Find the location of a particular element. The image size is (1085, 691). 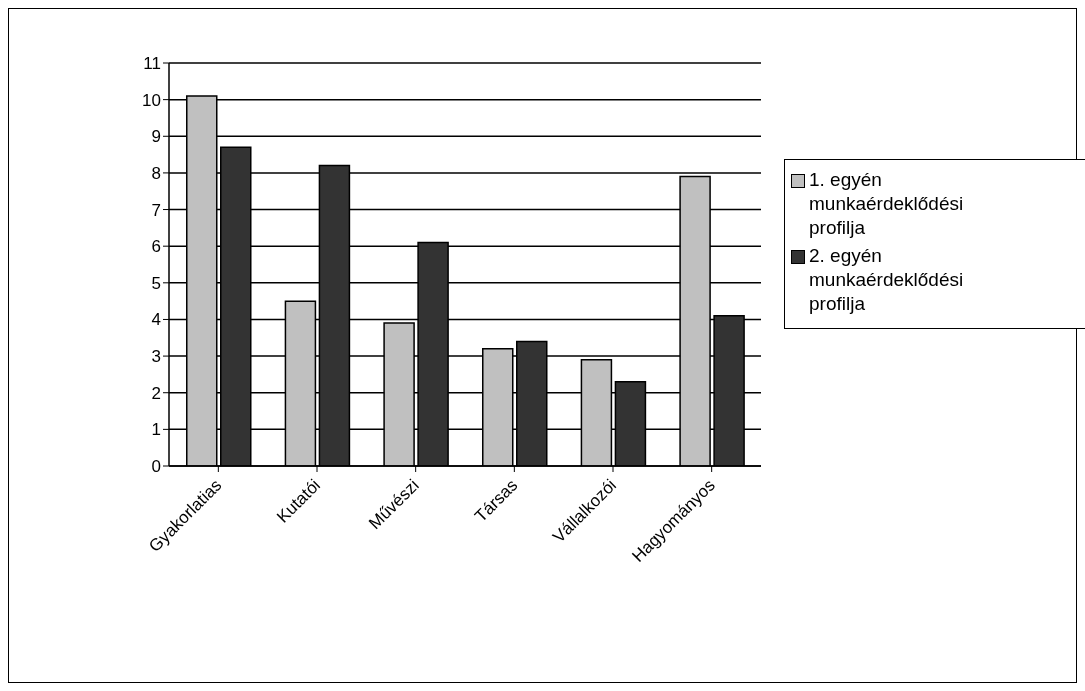

y-tick-label: 8 is located at coordinates (156, 173).